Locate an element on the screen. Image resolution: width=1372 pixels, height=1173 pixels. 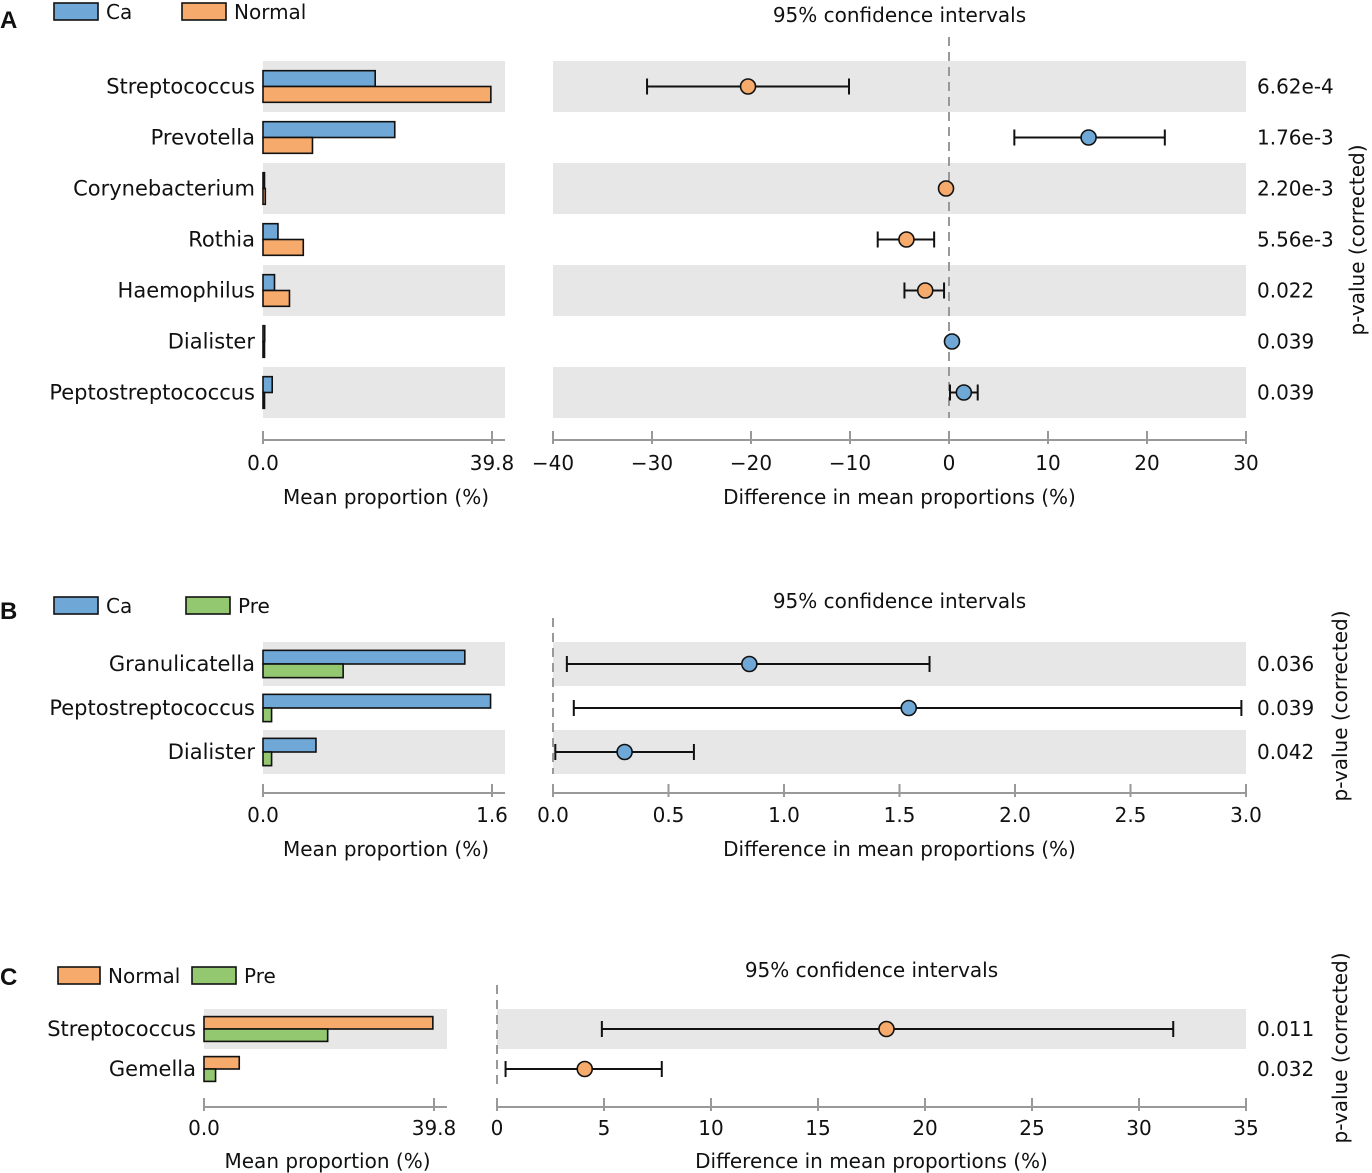
bar-axis-label: Mean proportion (%) is located at coordinates (386, 849).